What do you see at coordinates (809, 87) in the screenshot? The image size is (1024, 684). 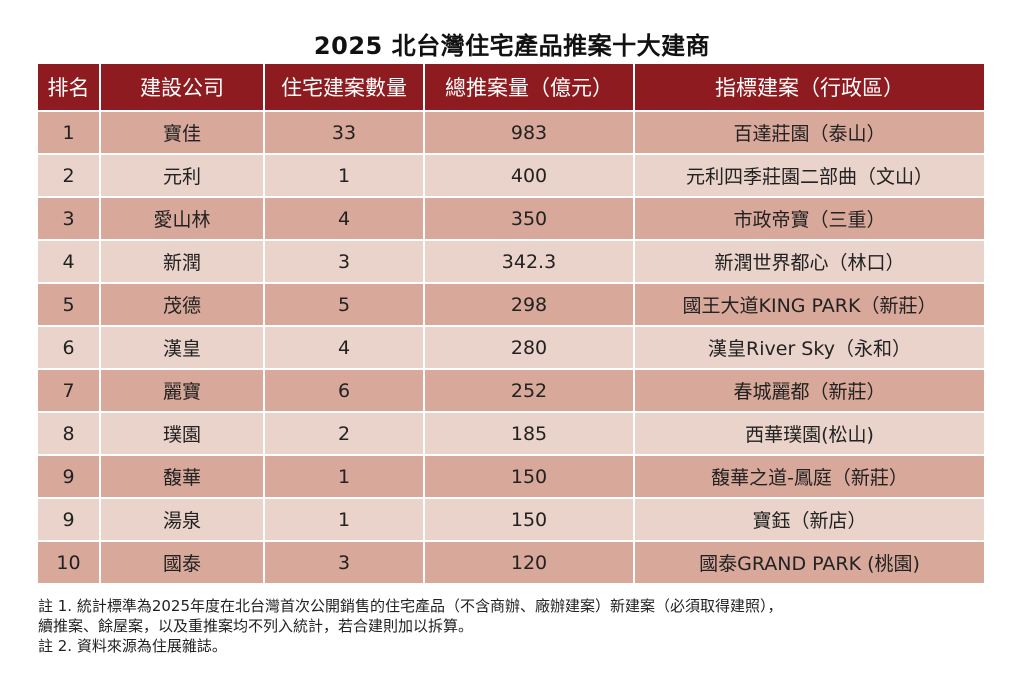 I see `header-flagship-project: 指標建案（行政區）` at bounding box center [809, 87].